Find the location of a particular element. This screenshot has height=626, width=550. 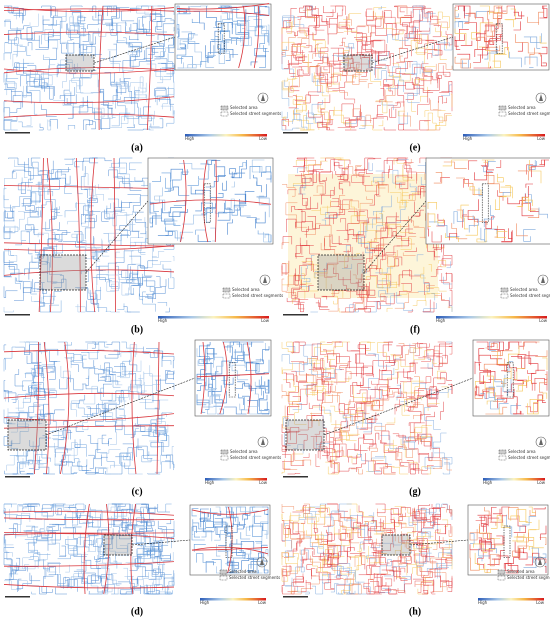

selected-area is located at coordinates (27, 435).